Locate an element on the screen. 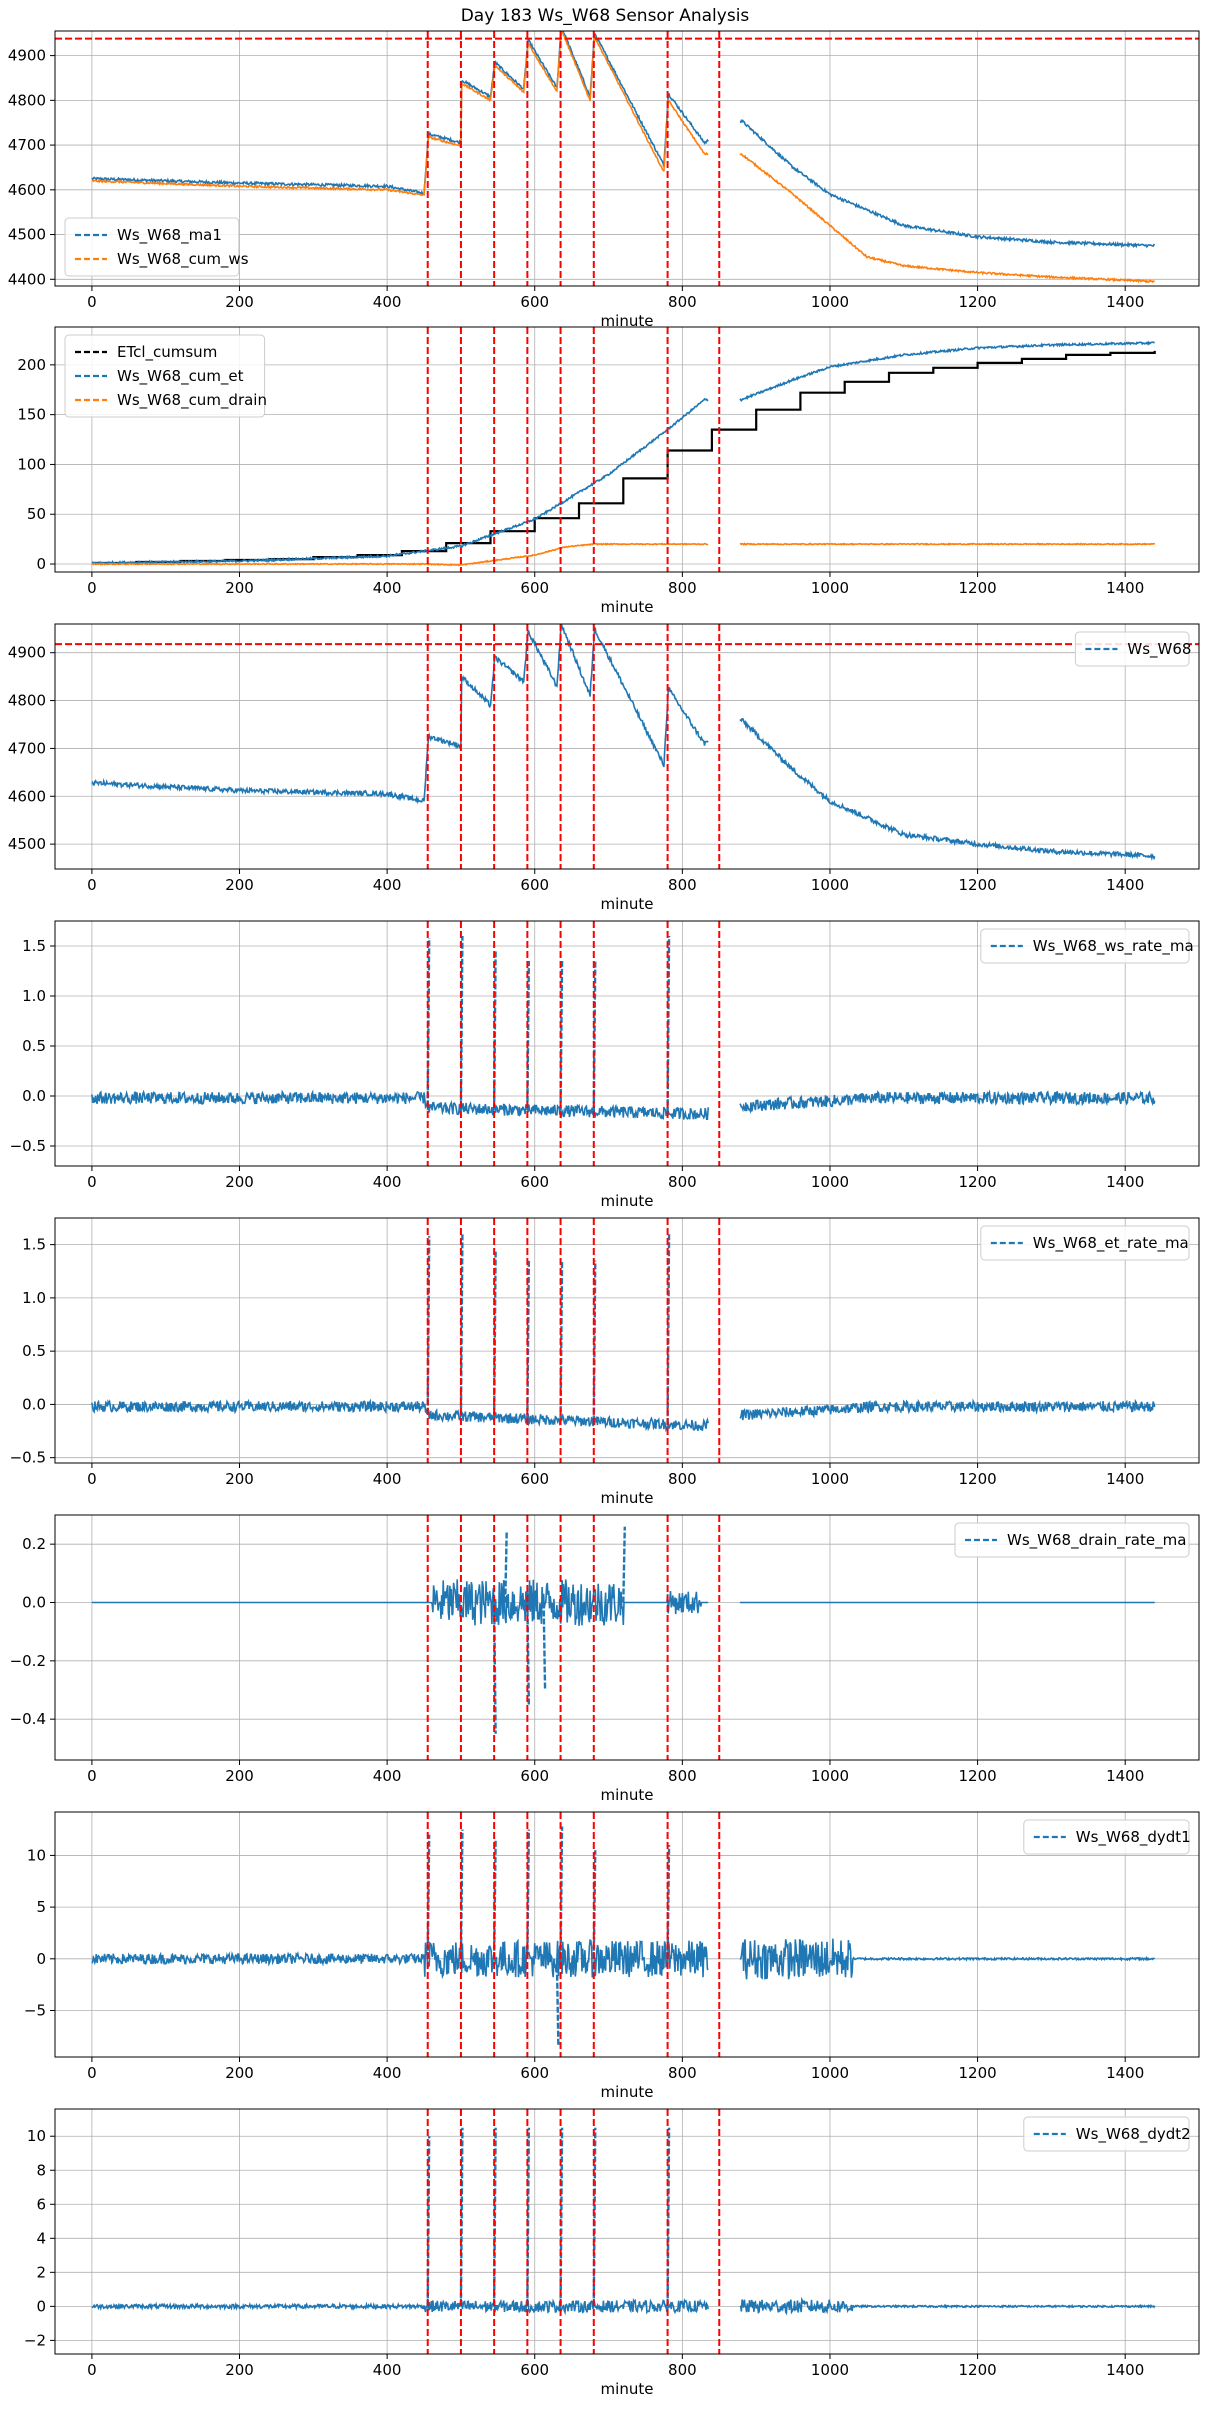 Image resolution: width=1211 pixels, height=2411 pixels. series-line-Ws_W68 is located at coordinates (623, 742).